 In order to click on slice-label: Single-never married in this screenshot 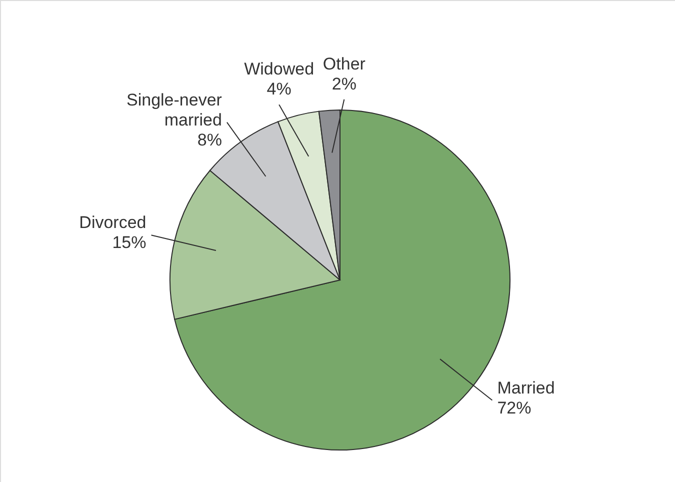, I will do `click(174, 110)`.